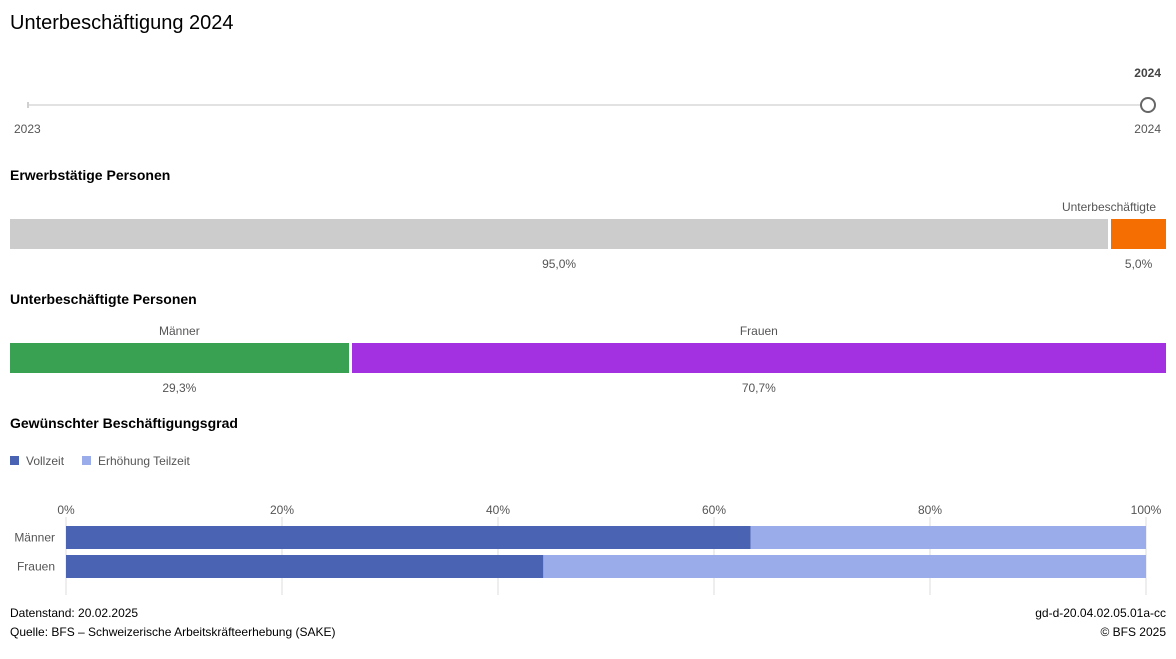  Describe the element at coordinates (587, 105) in the screenshot. I see `slider-track` at that location.